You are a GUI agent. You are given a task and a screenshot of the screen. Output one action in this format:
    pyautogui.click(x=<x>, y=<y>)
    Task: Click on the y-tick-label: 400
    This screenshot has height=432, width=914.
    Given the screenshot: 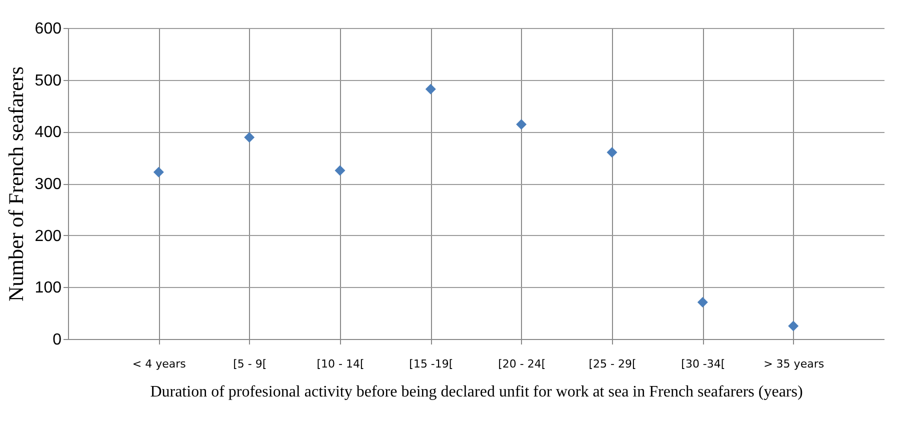 What is the action you would take?
    pyautogui.click(x=48, y=133)
    